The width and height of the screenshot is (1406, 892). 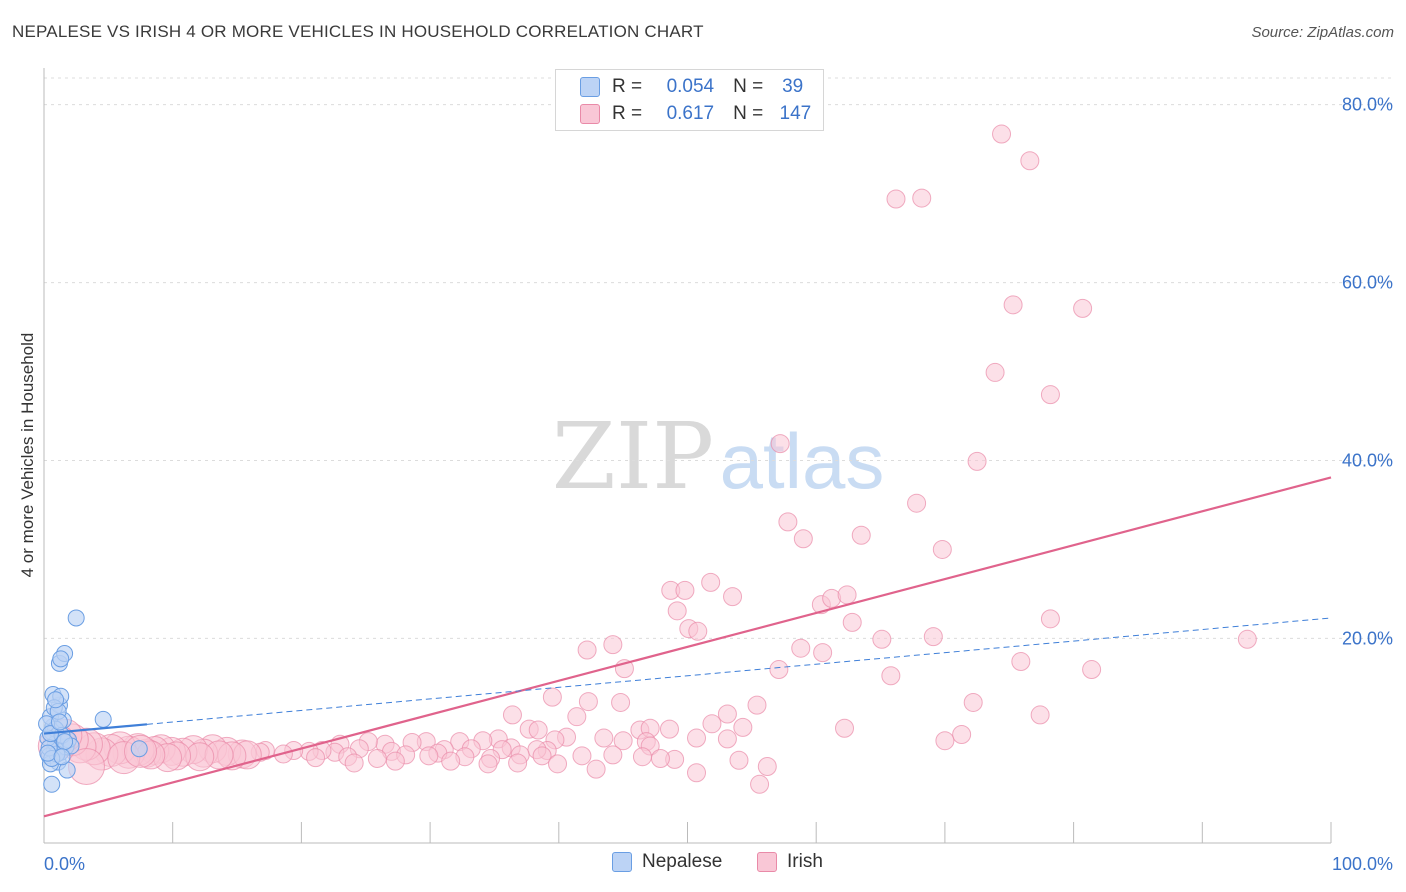 What do you see at coordinates (805, 861) in the screenshot?
I see `legend-label-irish: Irish` at bounding box center [805, 861].